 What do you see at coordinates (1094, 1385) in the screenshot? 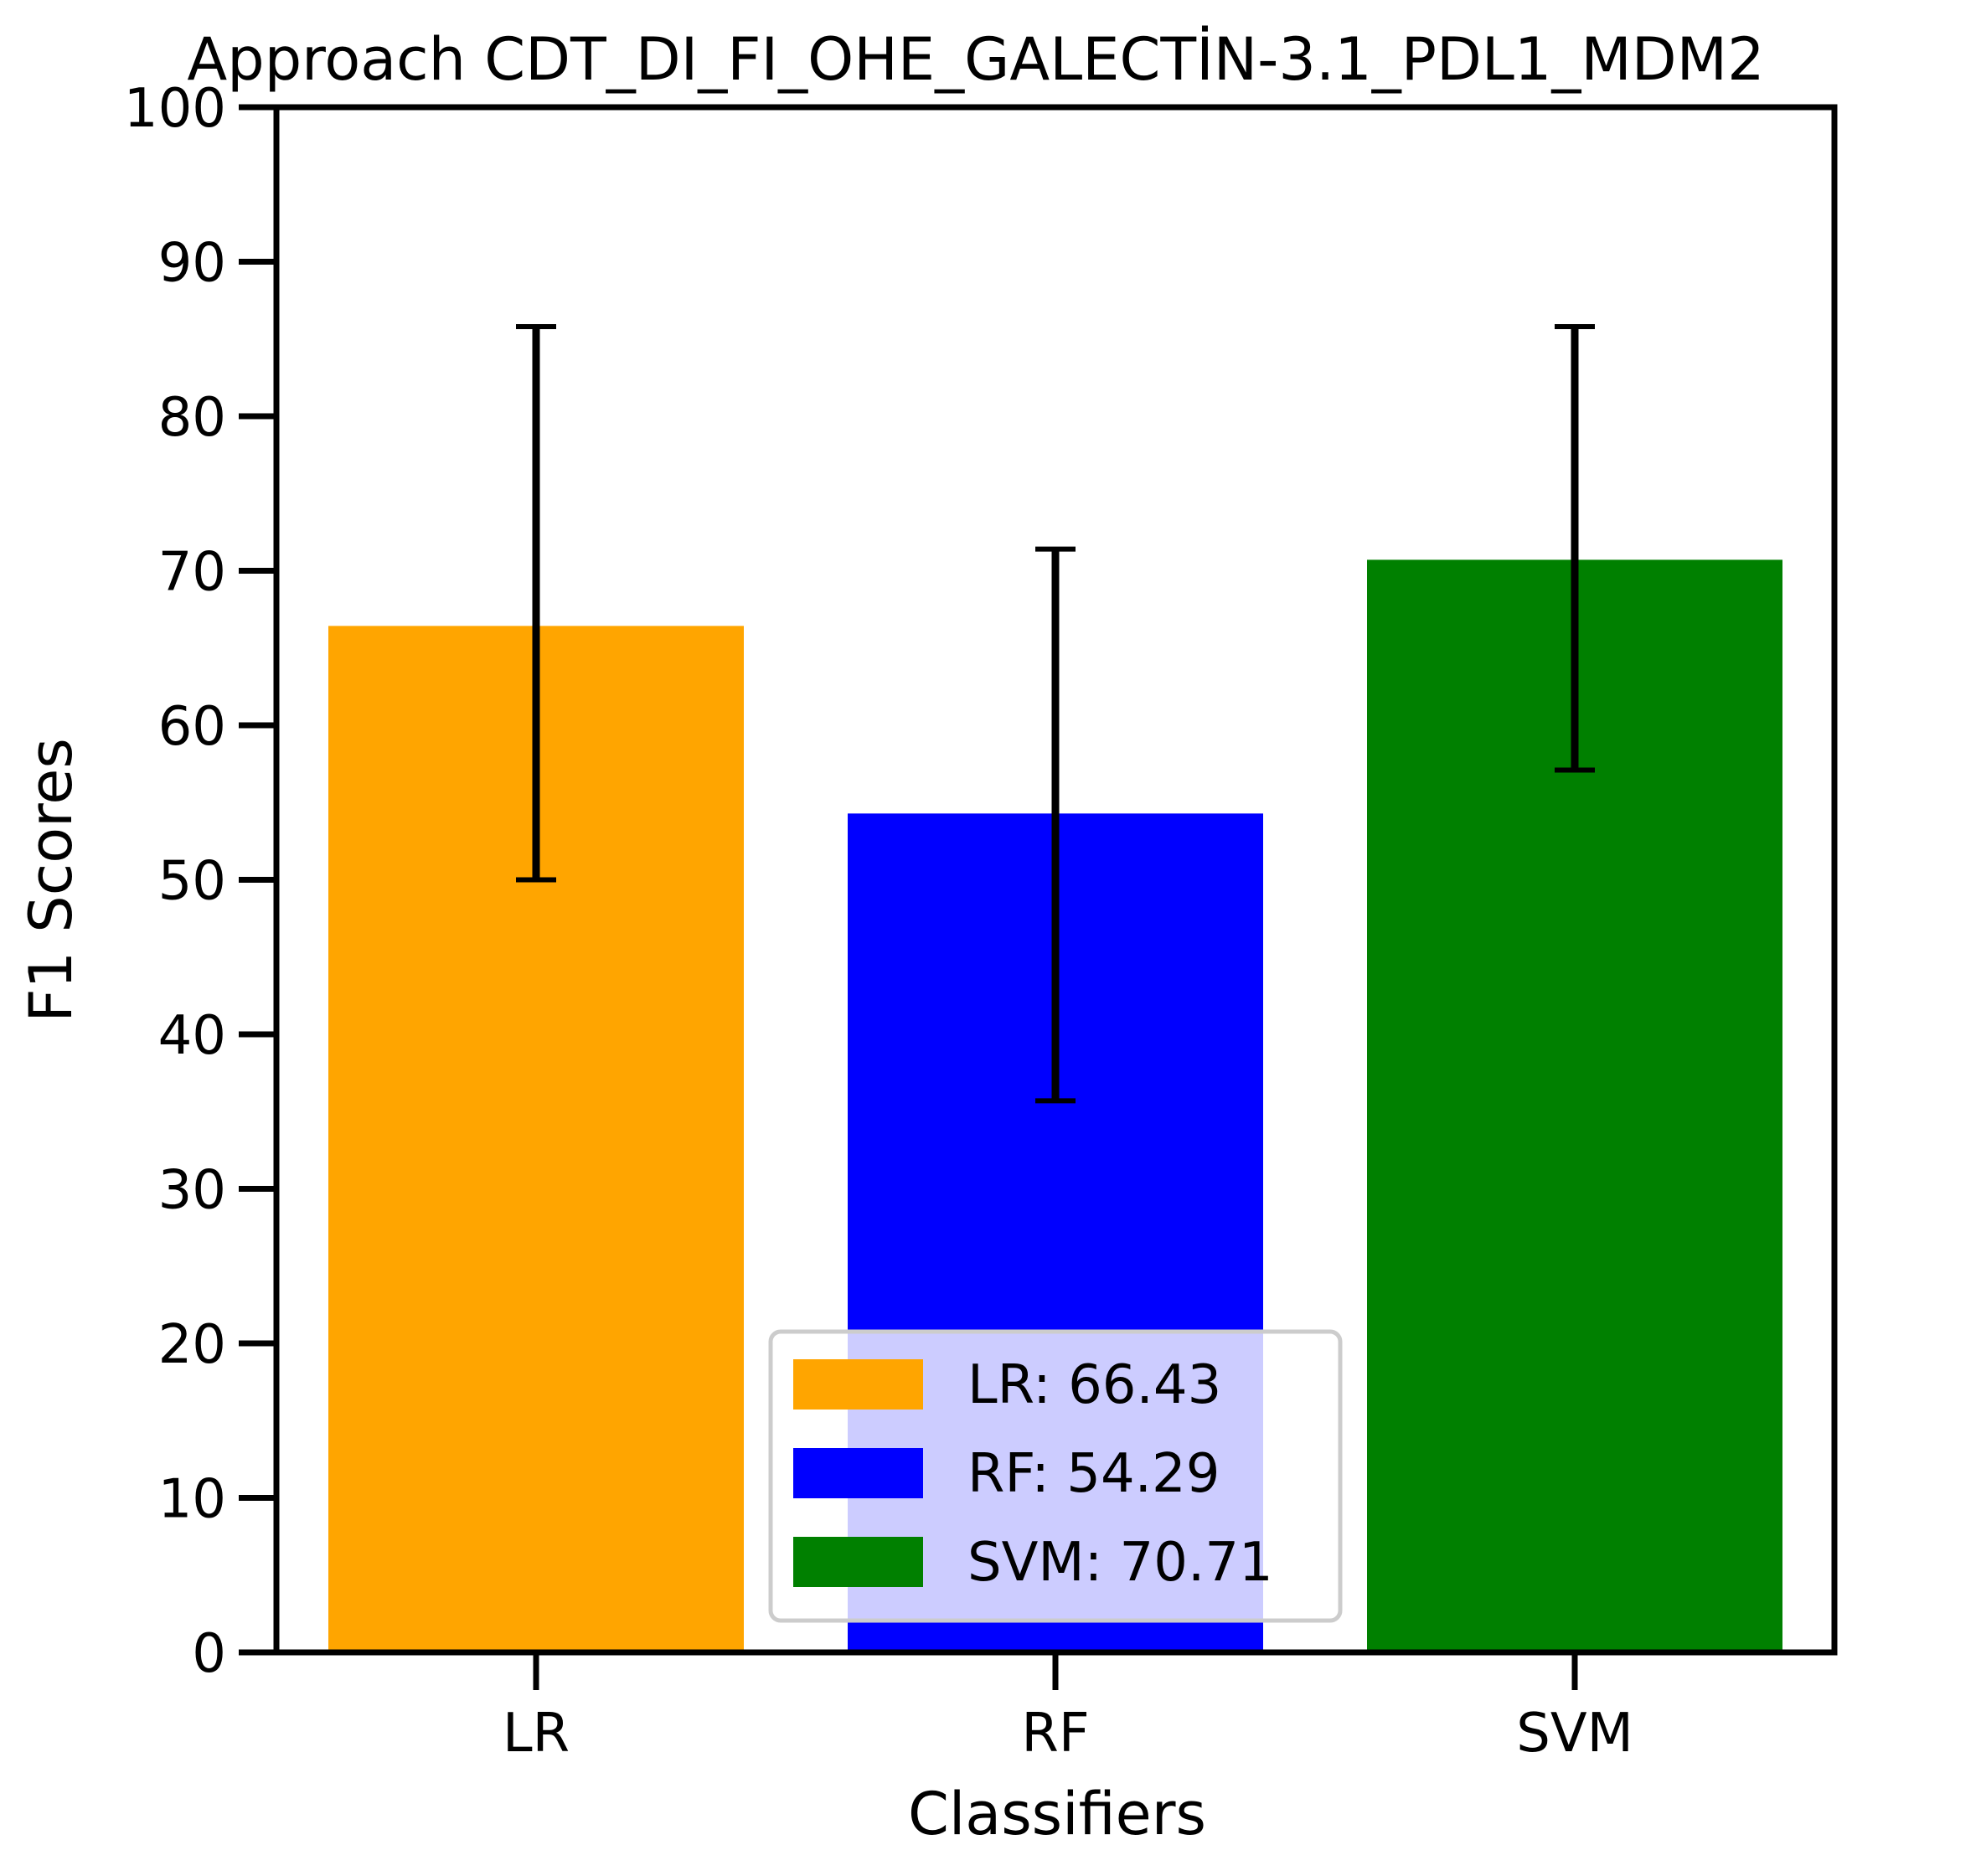
I see `legend-label: LR: 66.43` at bounding box center [1094, 1385].